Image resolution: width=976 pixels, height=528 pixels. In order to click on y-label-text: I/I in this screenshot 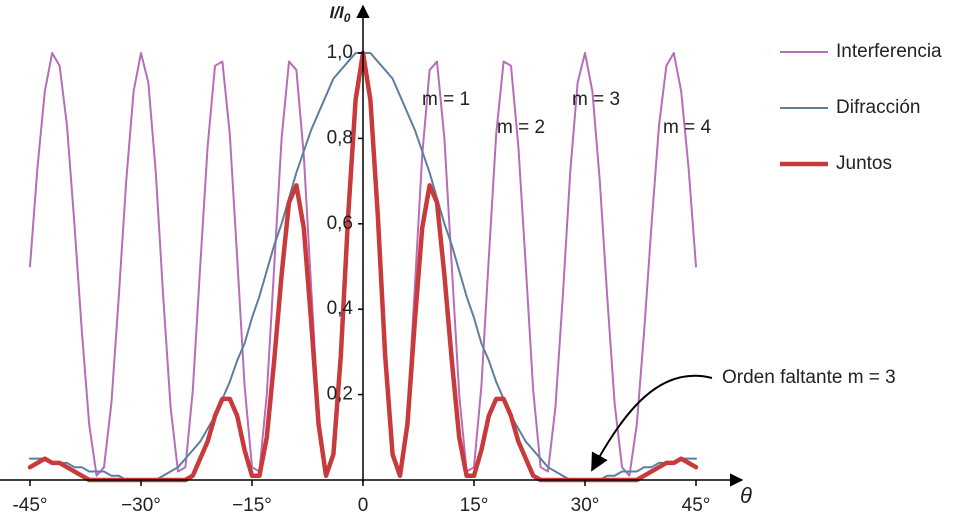, I will do `click(337, 12)`.